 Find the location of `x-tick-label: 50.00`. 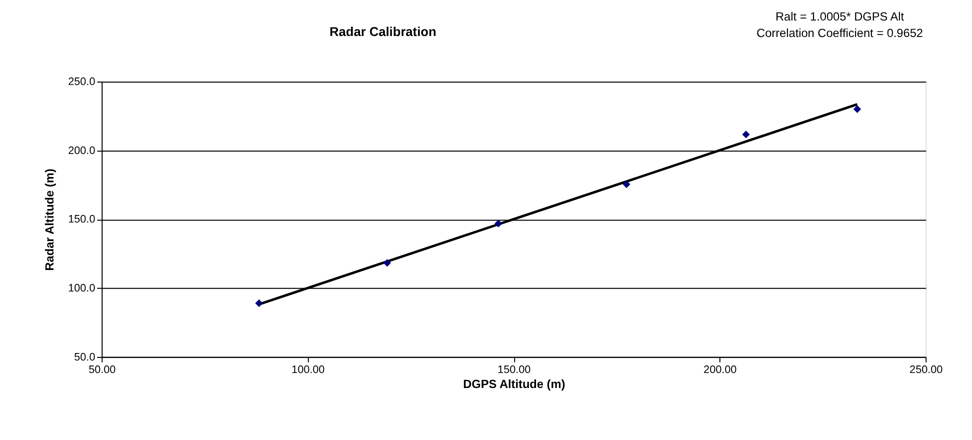

x-tick-label: 50.00 is located at coordinates (102, 370).